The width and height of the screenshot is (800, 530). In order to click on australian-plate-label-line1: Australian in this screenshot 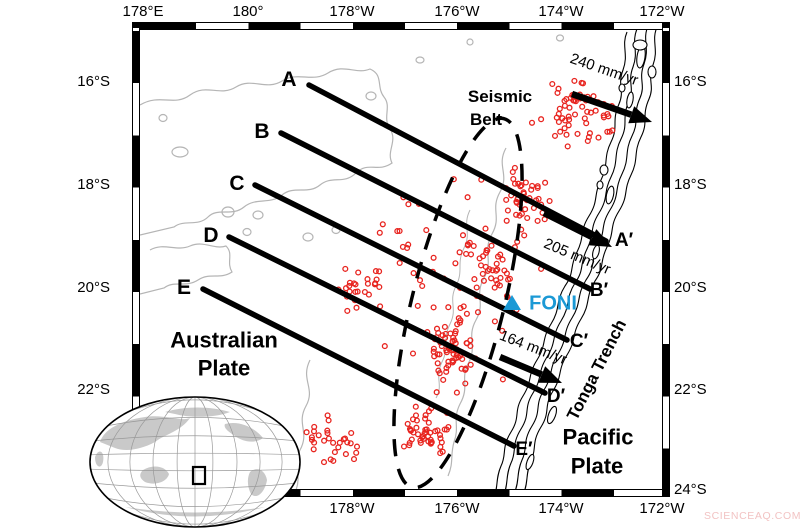, I will do `click(224, 340)`.